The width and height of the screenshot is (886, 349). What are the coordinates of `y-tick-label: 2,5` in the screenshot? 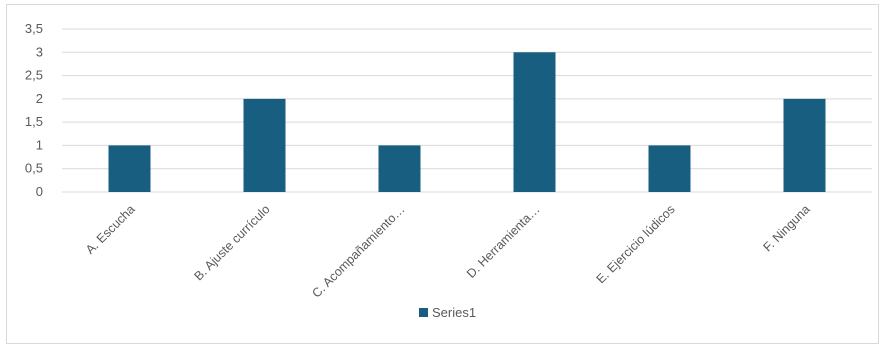 It's located at (34, 75).